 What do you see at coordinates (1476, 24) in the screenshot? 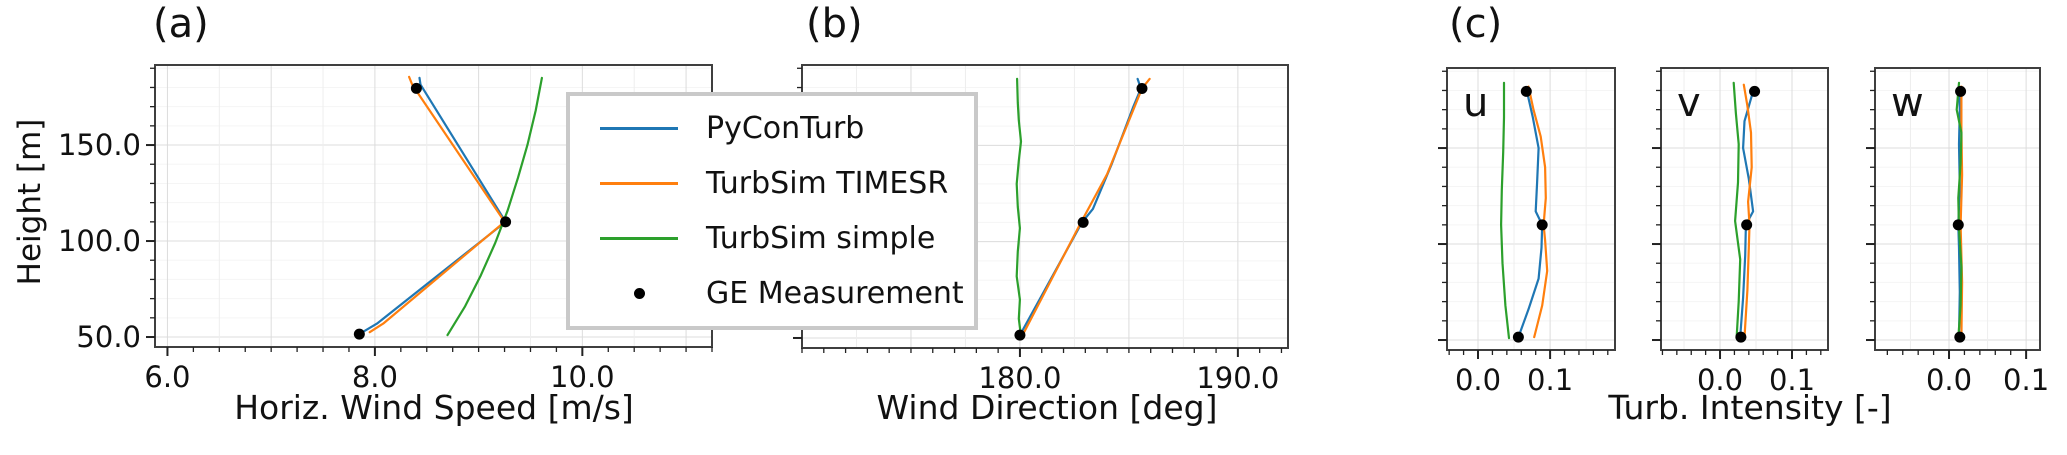
I see `panel-c-title: (c)` at bounding box center [1476, 24].